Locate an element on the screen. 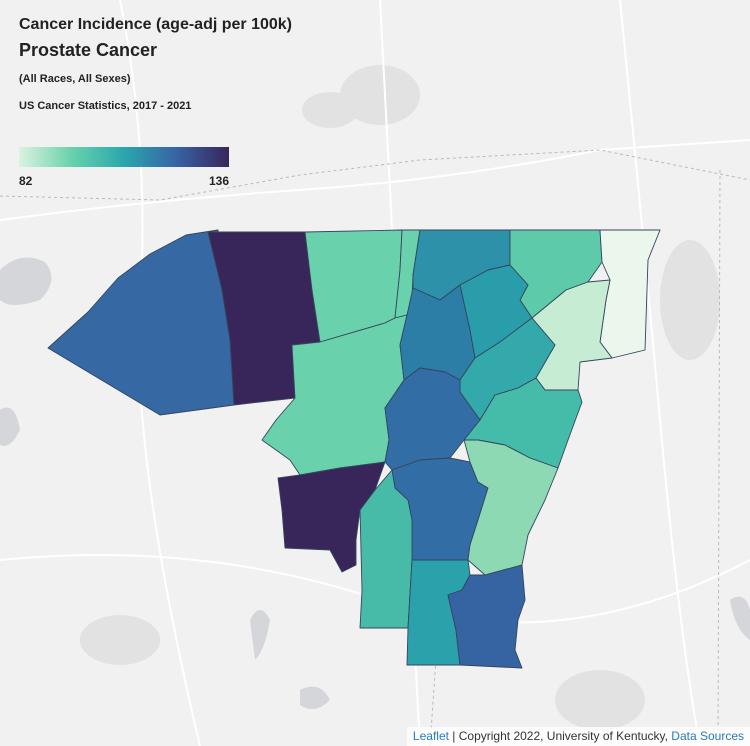  data-sources-link: Data Sources is located at coordinates (707, 736).